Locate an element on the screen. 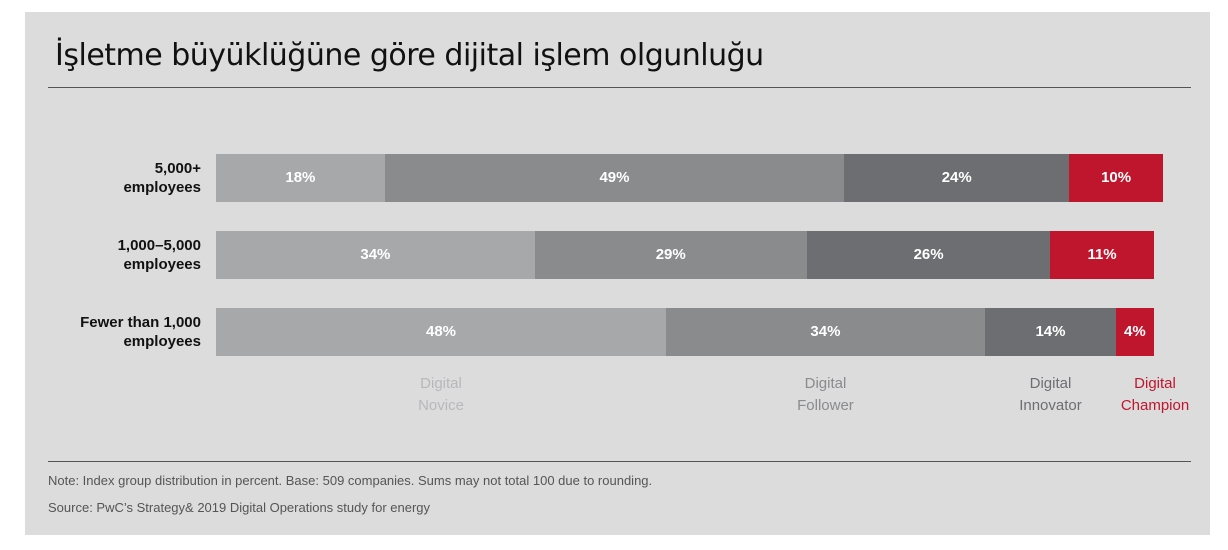 This screenshot has height=550, width=1228. value-label: 18% is located at coordinates (300, 177).